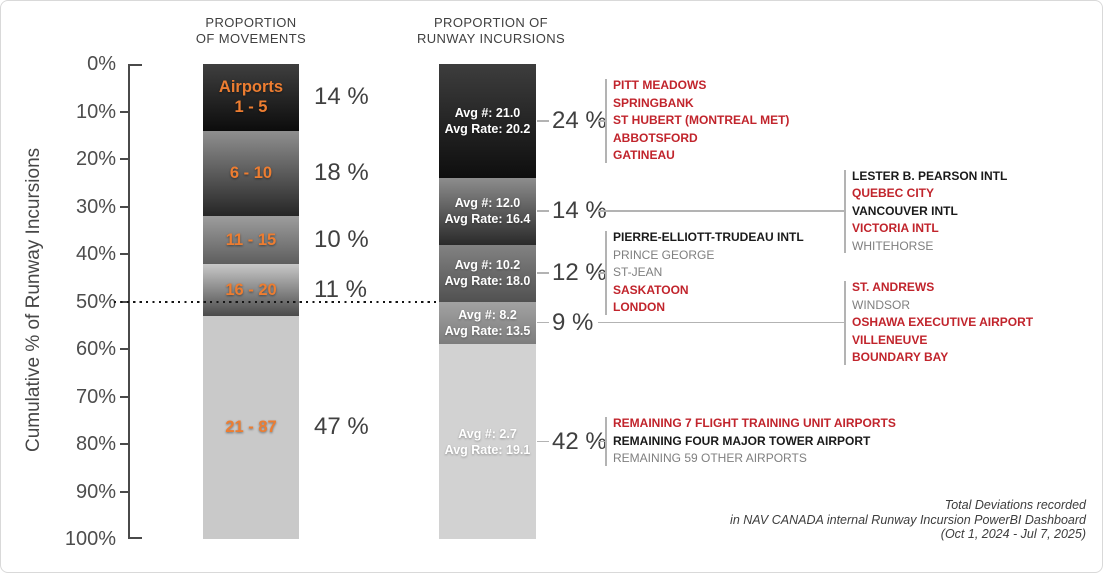 This screenshot has height=573, width=1103. I want to click on airport-list-item: LONDON, so click(639, 307).